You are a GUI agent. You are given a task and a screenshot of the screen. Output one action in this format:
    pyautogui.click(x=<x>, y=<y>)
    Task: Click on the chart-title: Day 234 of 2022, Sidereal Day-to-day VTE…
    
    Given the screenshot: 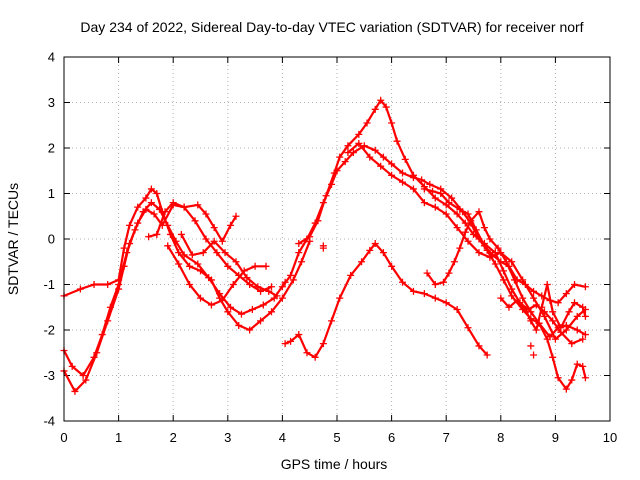 What is the action you would take?
    pyautogui.click(x=331, y=27)
    